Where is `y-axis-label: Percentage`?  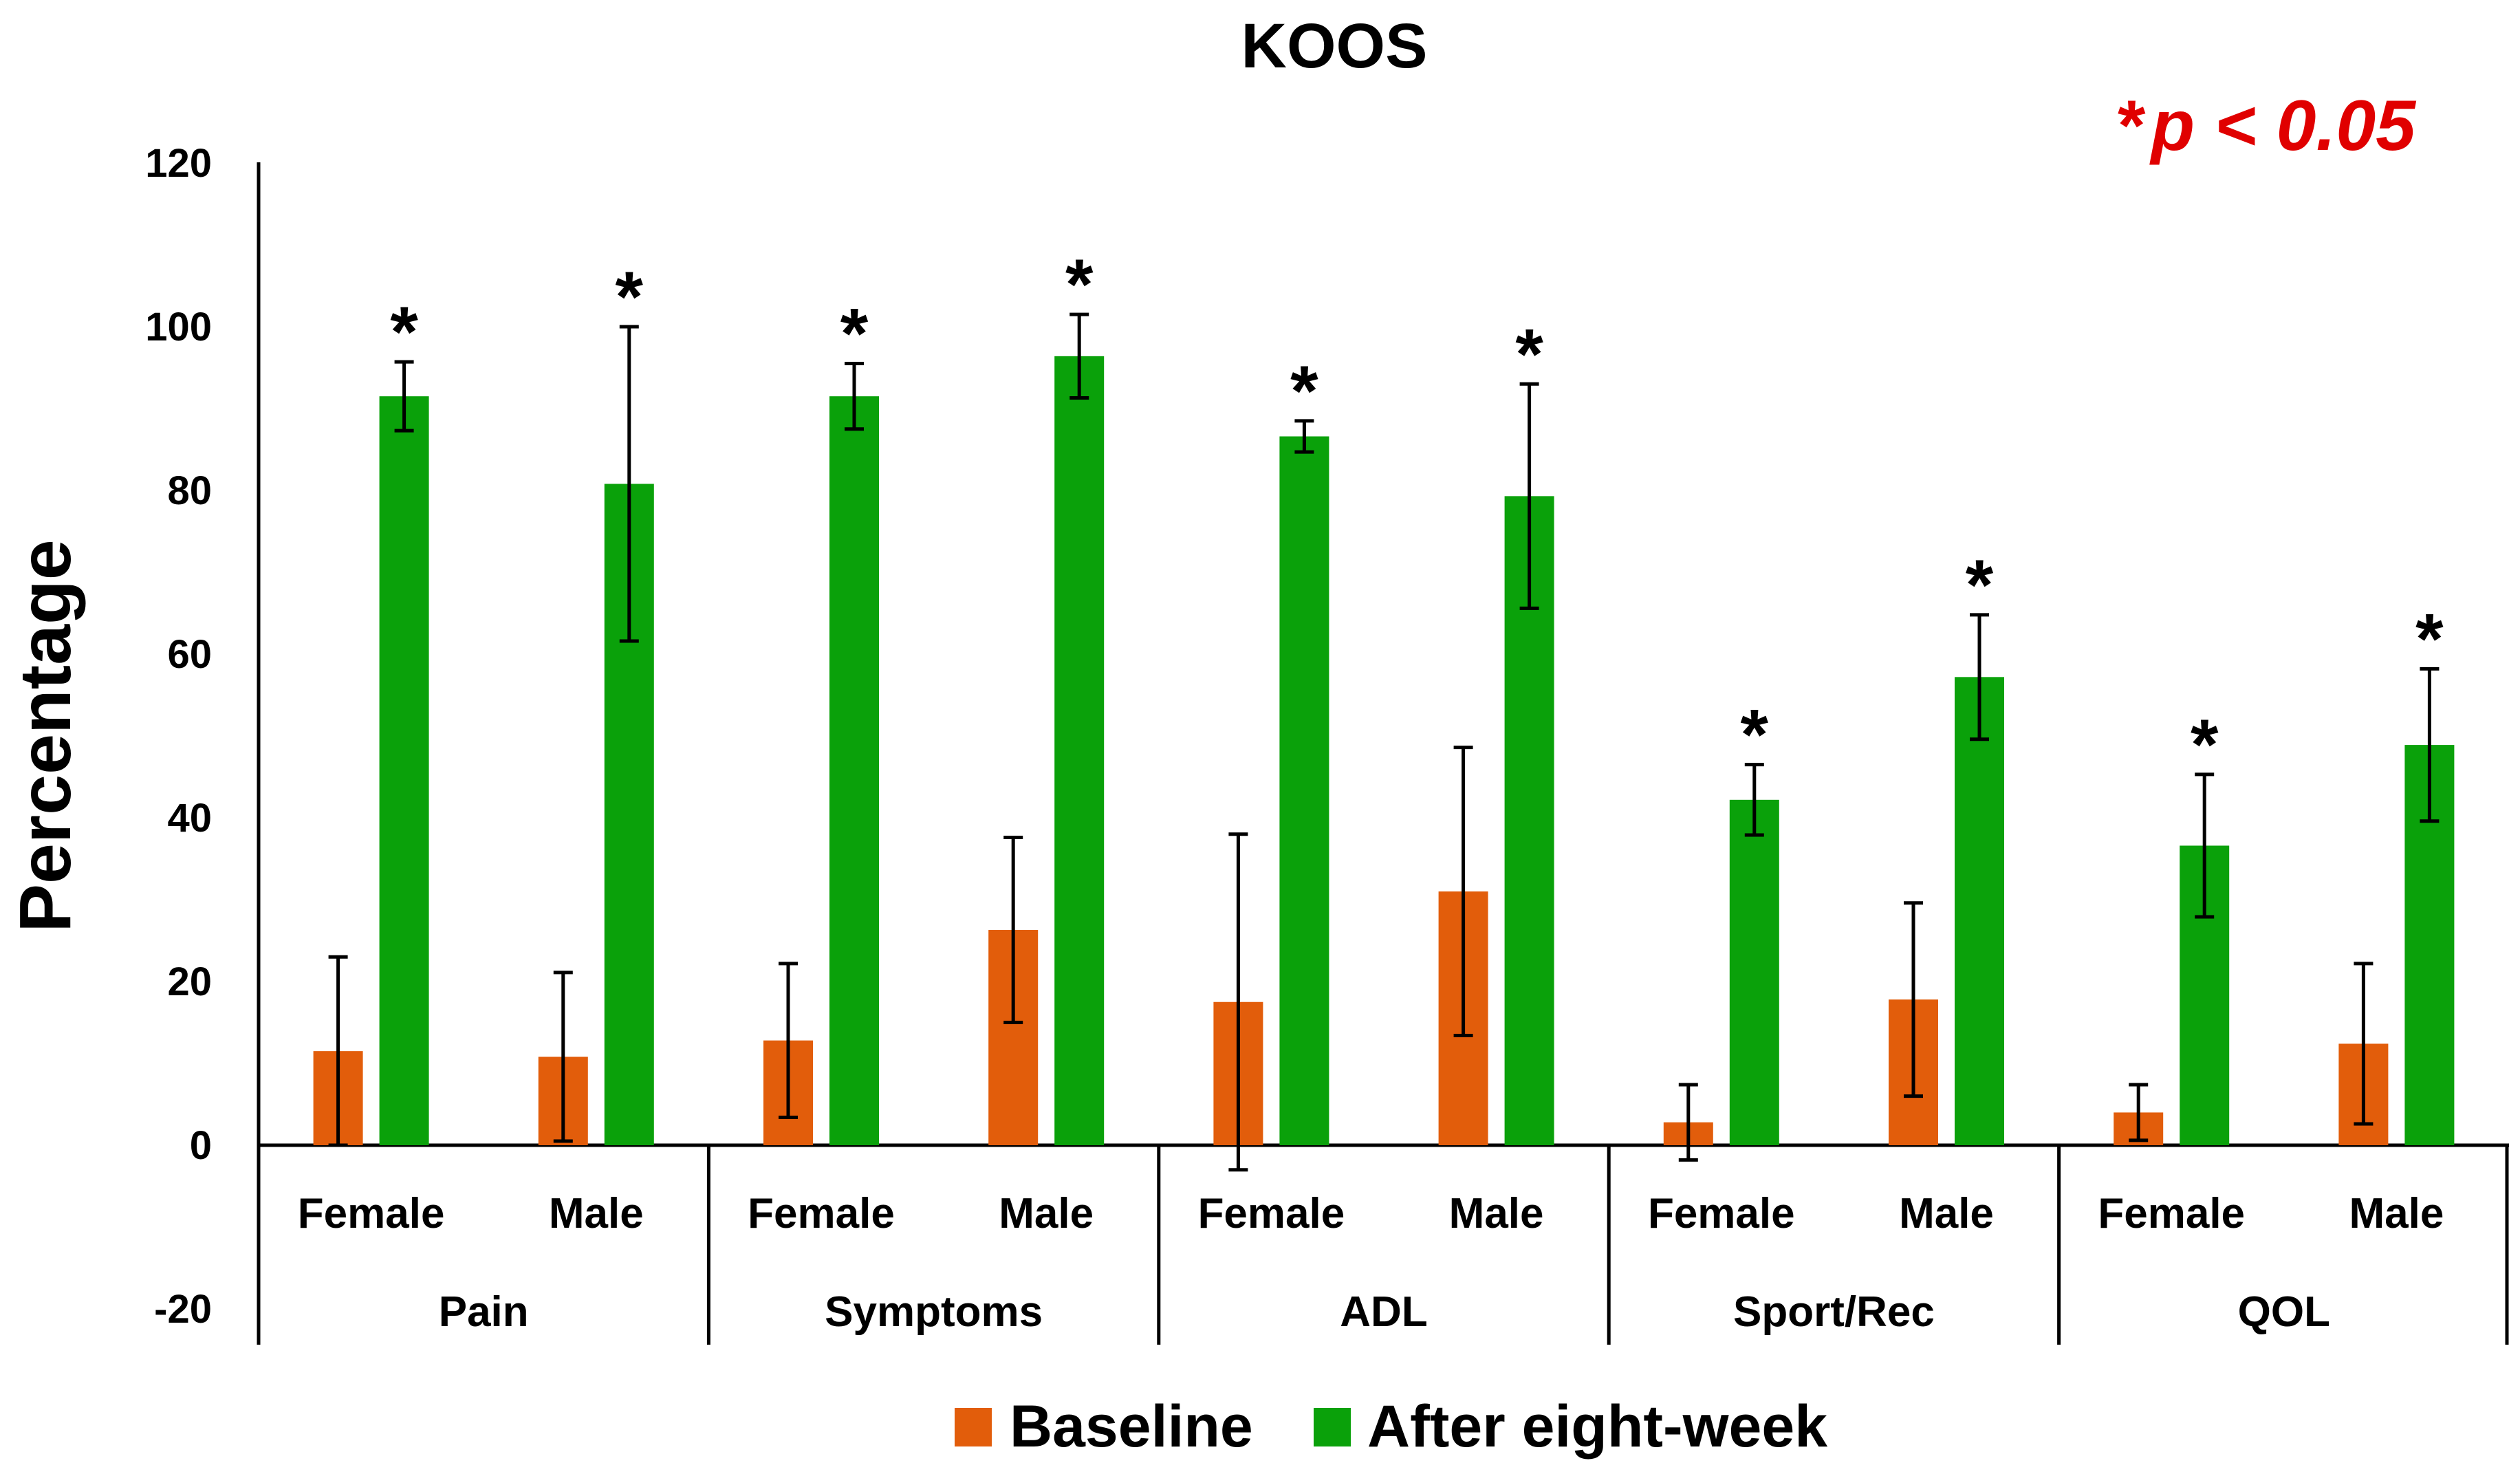 y-axis-label: Percentage is located at coordinates (45, 736).